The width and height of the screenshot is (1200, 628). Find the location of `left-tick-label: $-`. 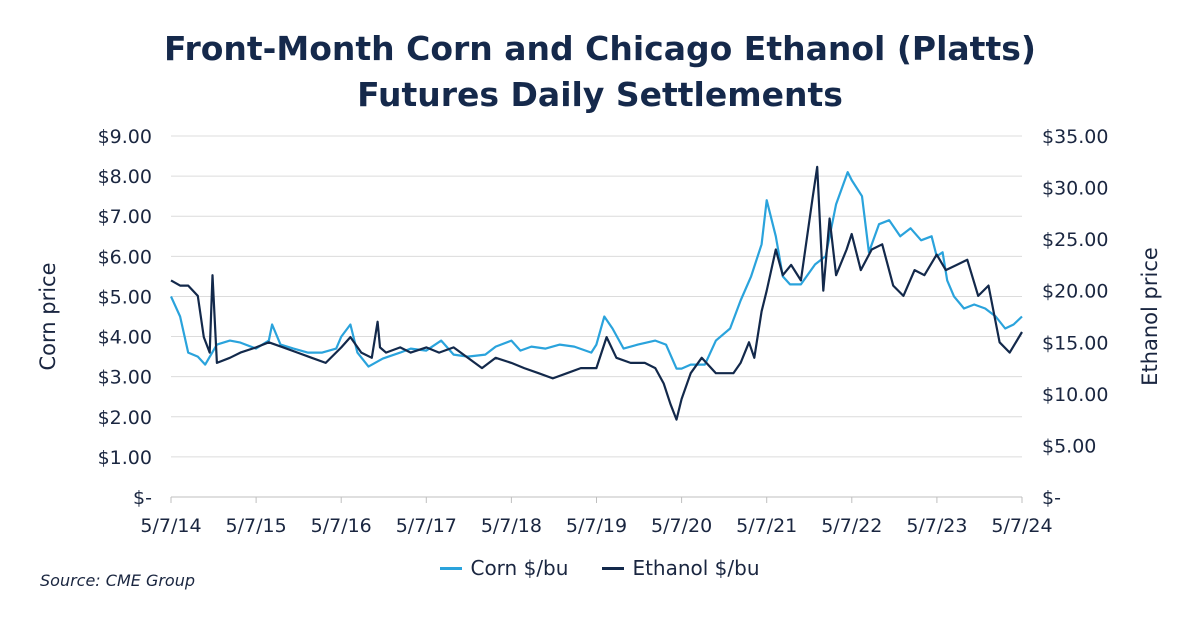

left-tick-label: $- is located at coordinates (142, 498).